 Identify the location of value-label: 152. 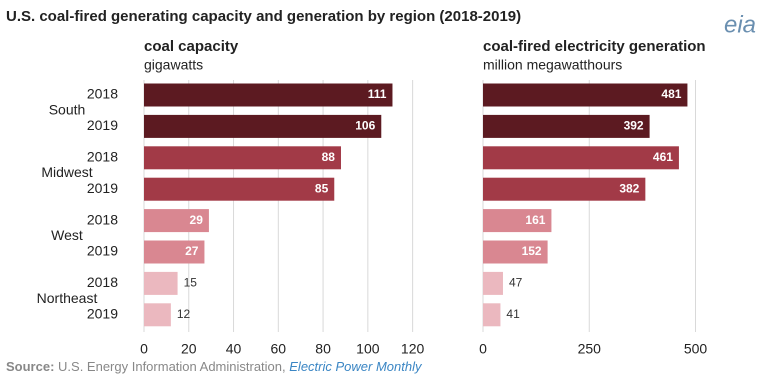
(532, 251).